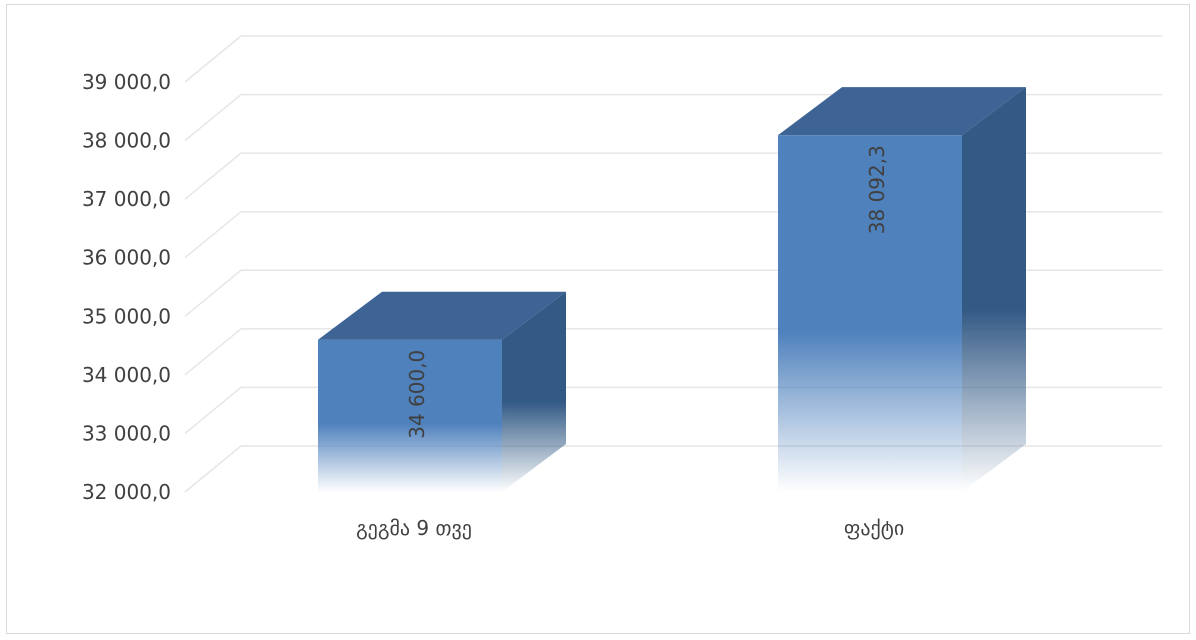 This screenshot has width=1196, height=640. I want to click on y-tick-label: 33 000,0, so click(126, 433).